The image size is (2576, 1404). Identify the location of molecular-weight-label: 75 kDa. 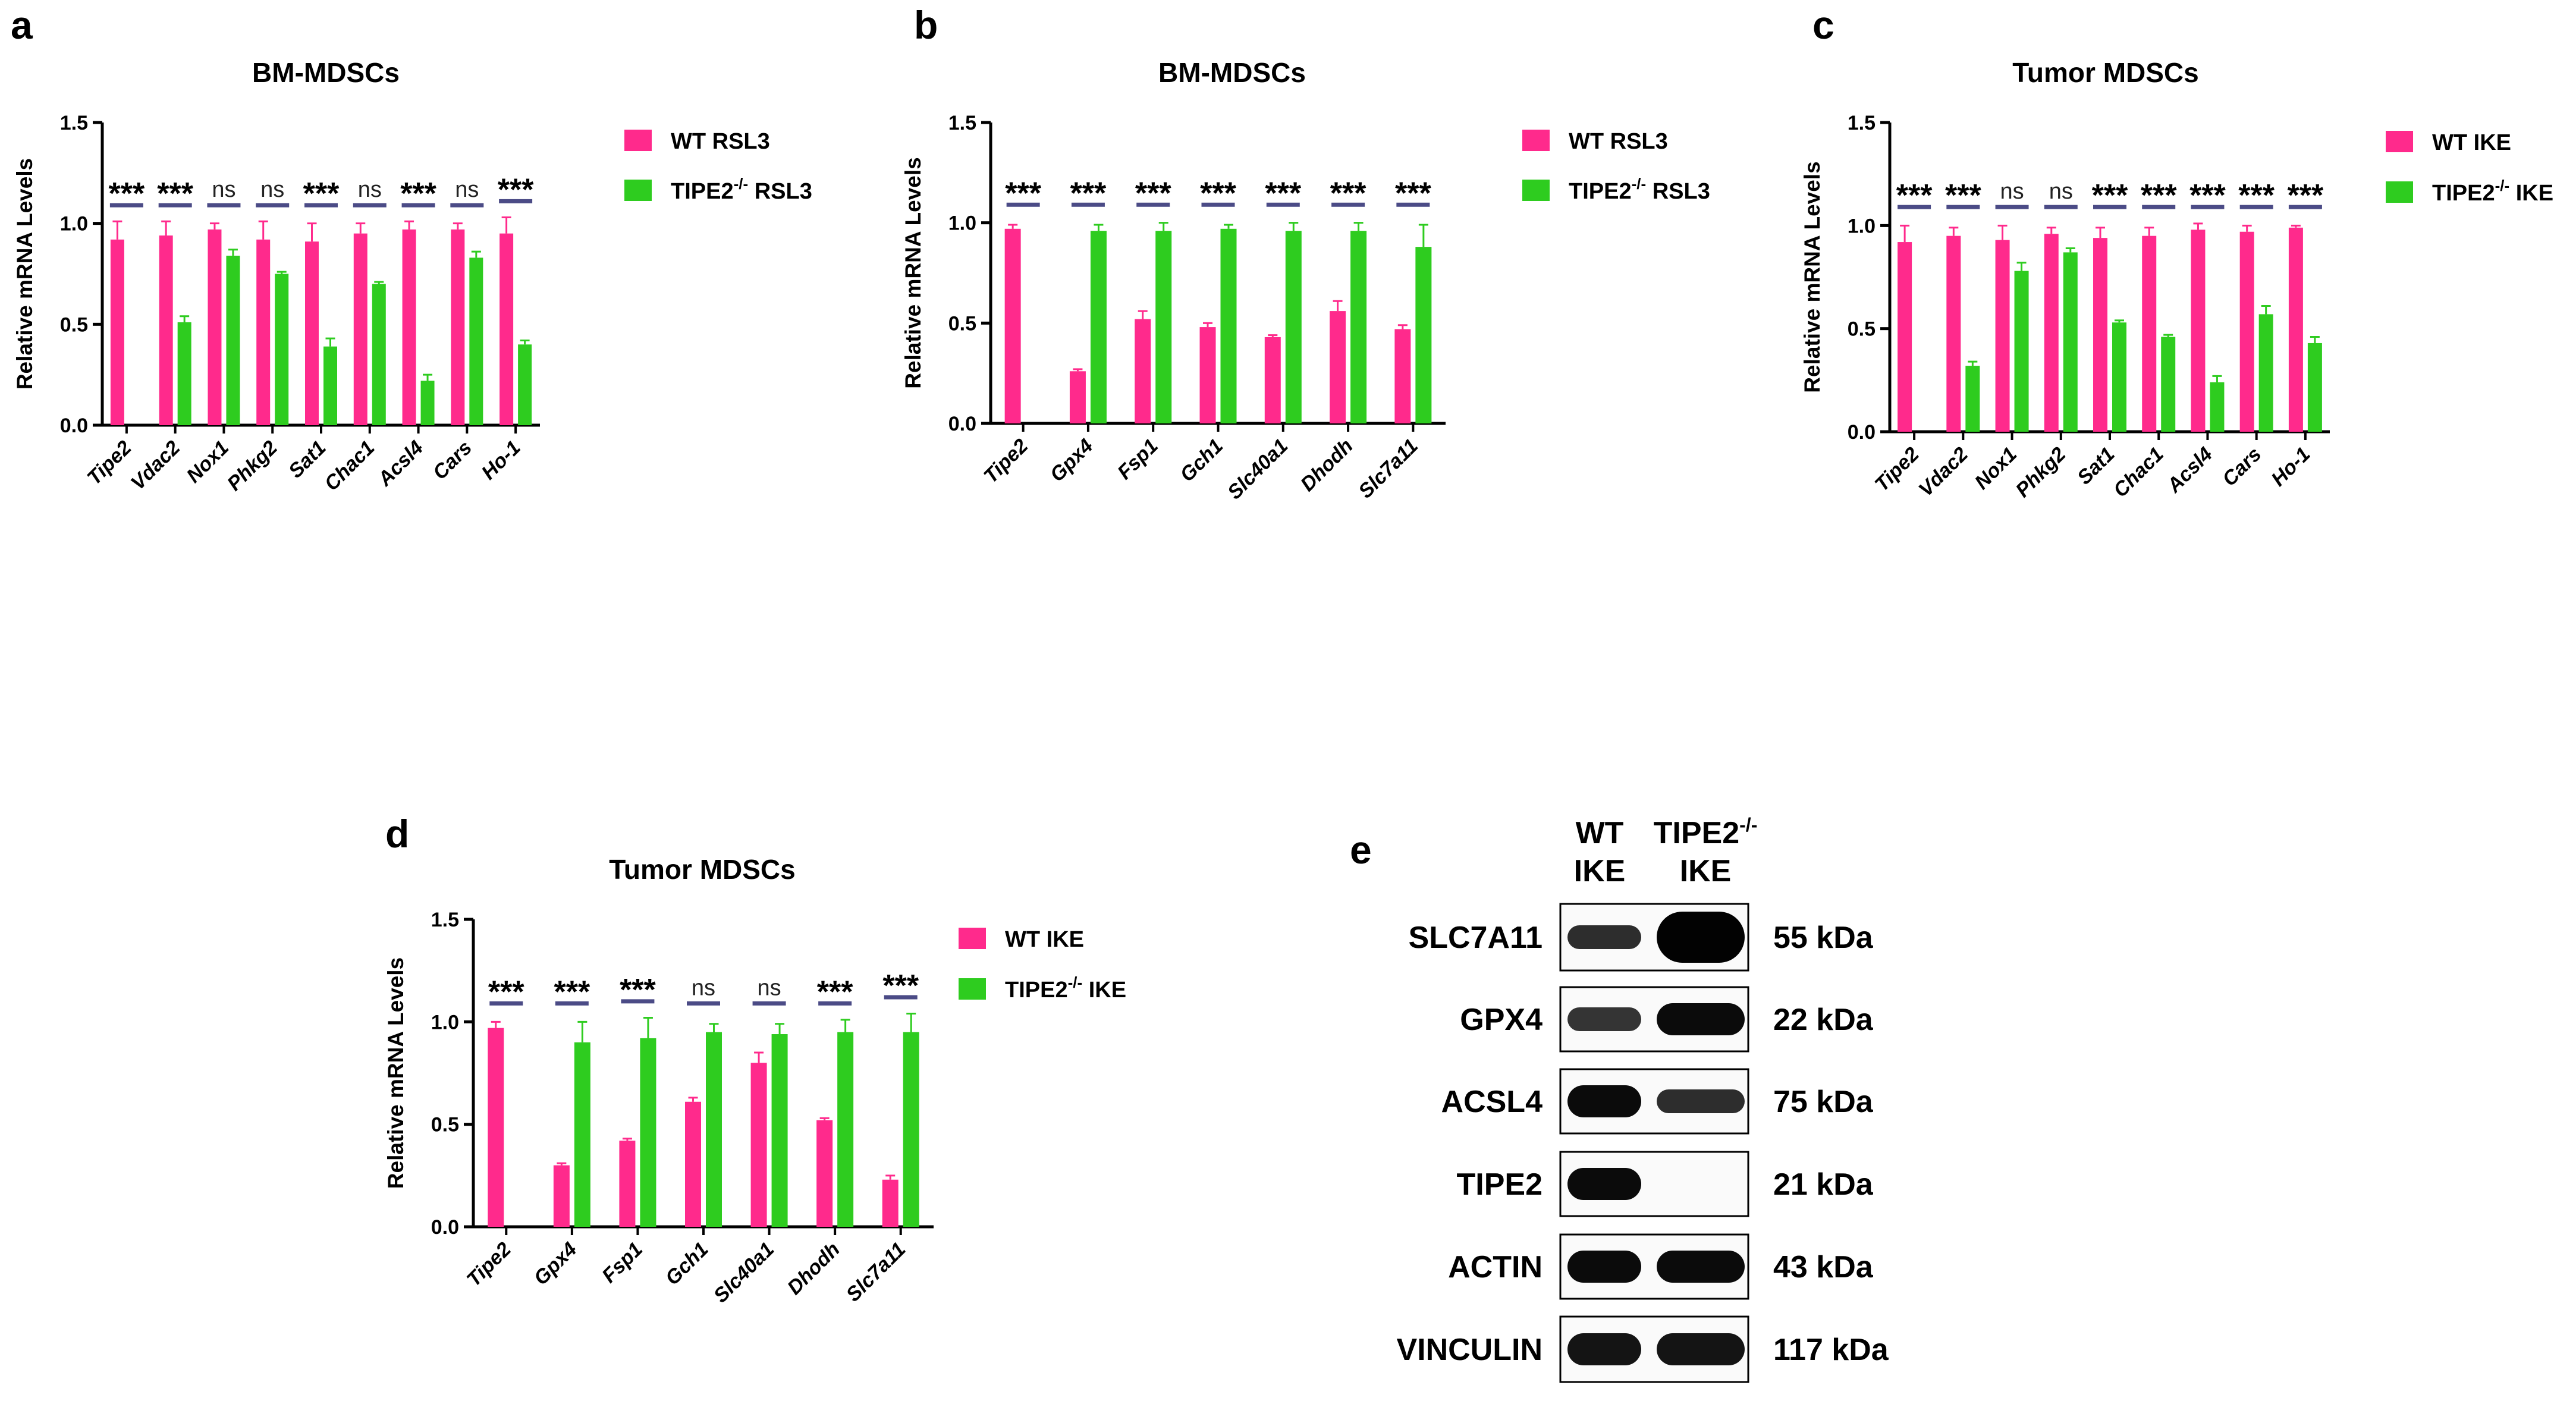
(1823, 1102).